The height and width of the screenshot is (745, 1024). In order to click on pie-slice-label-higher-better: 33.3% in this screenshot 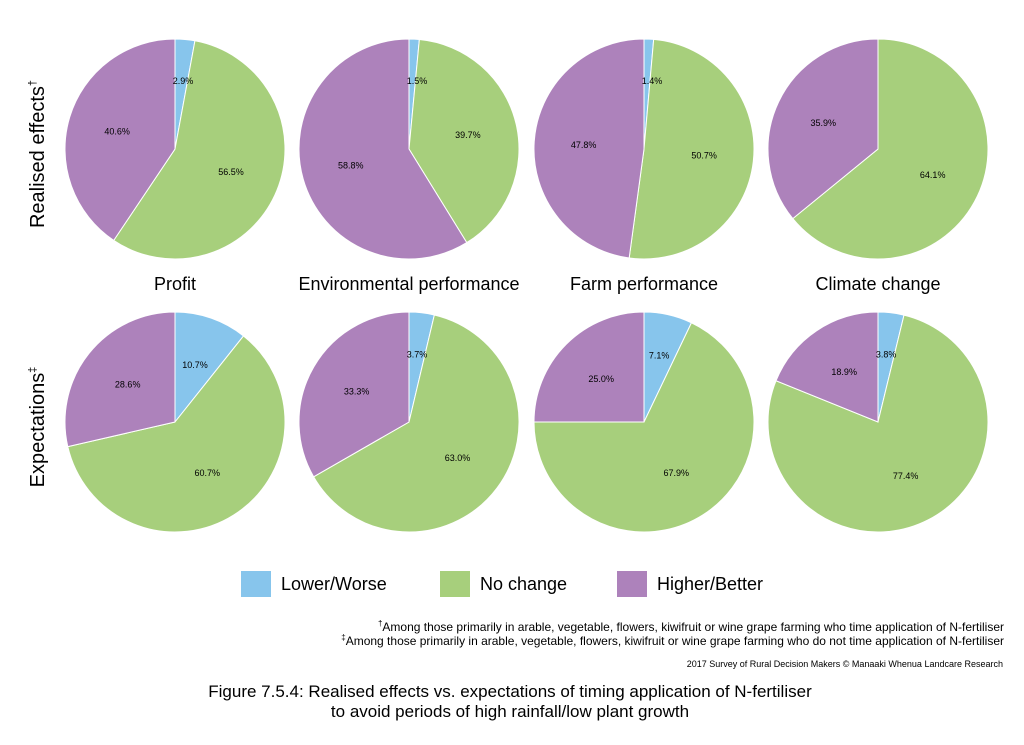, I will do `click(357, 392)`.